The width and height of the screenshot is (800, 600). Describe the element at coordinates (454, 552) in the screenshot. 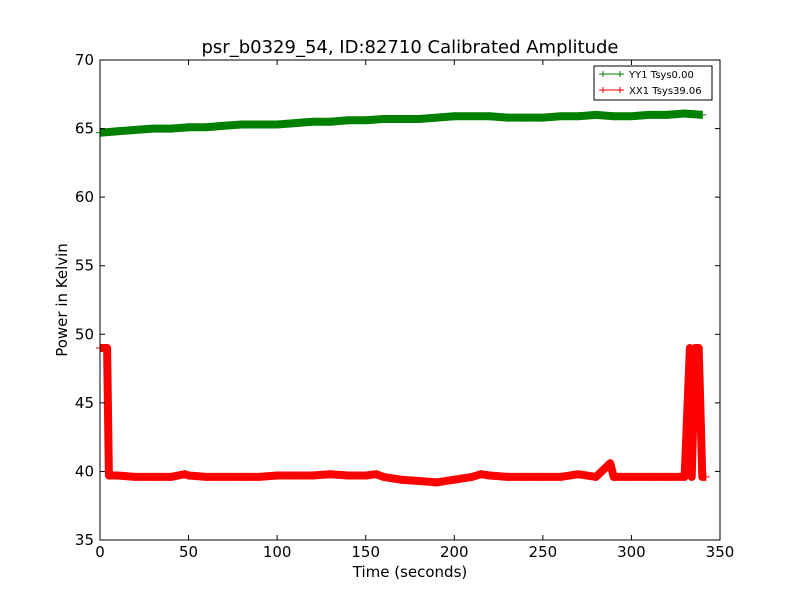

I see `x-tick-label: 200` at that location.